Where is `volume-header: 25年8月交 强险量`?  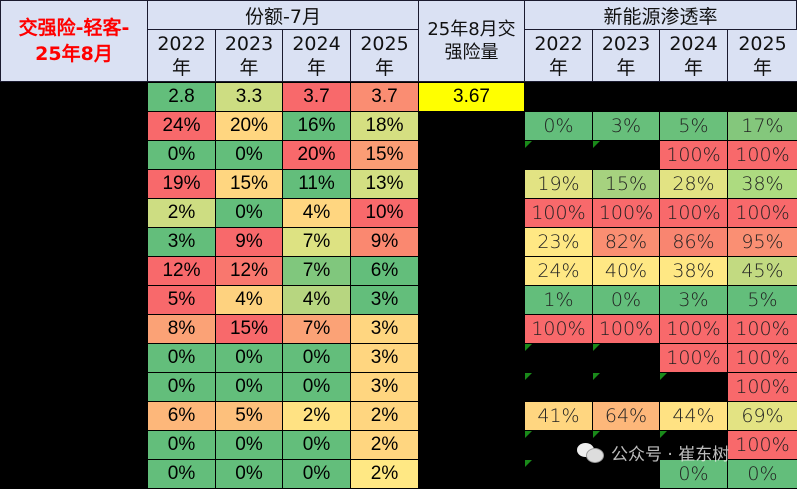
volume-header: 25年8月交 强险量 is located at coordinates (471, 41).